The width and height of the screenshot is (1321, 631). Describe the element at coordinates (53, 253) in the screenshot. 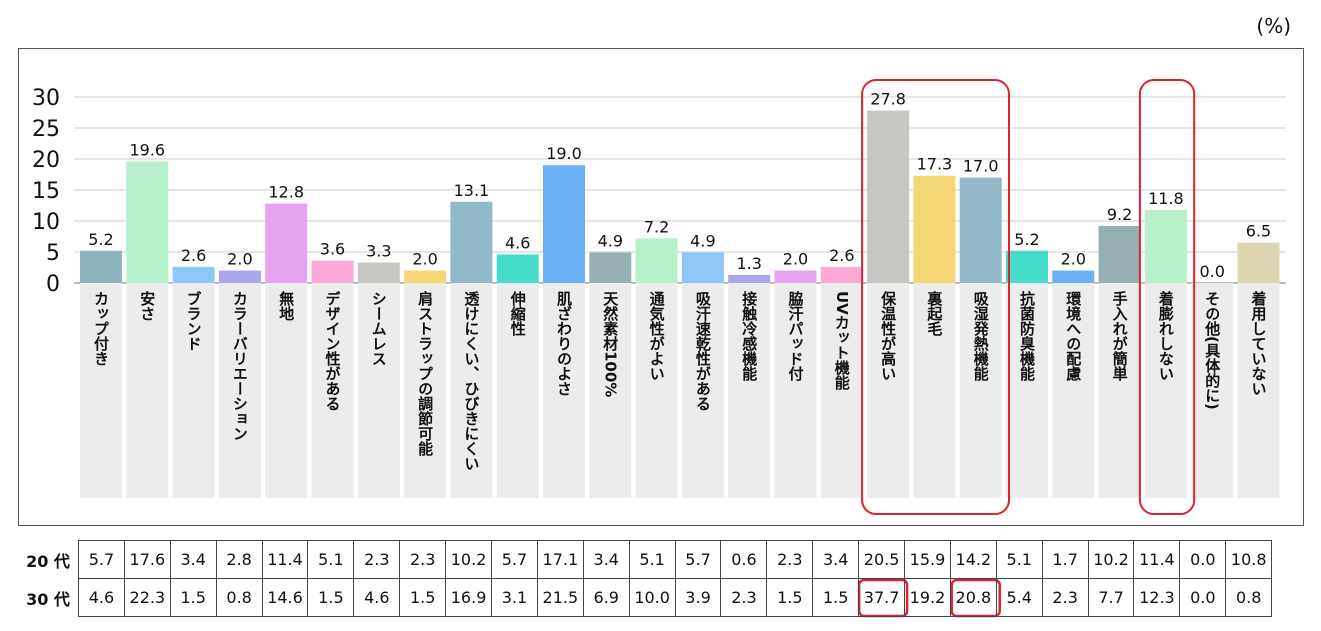

I see `y-tick-label: 5` at that location.